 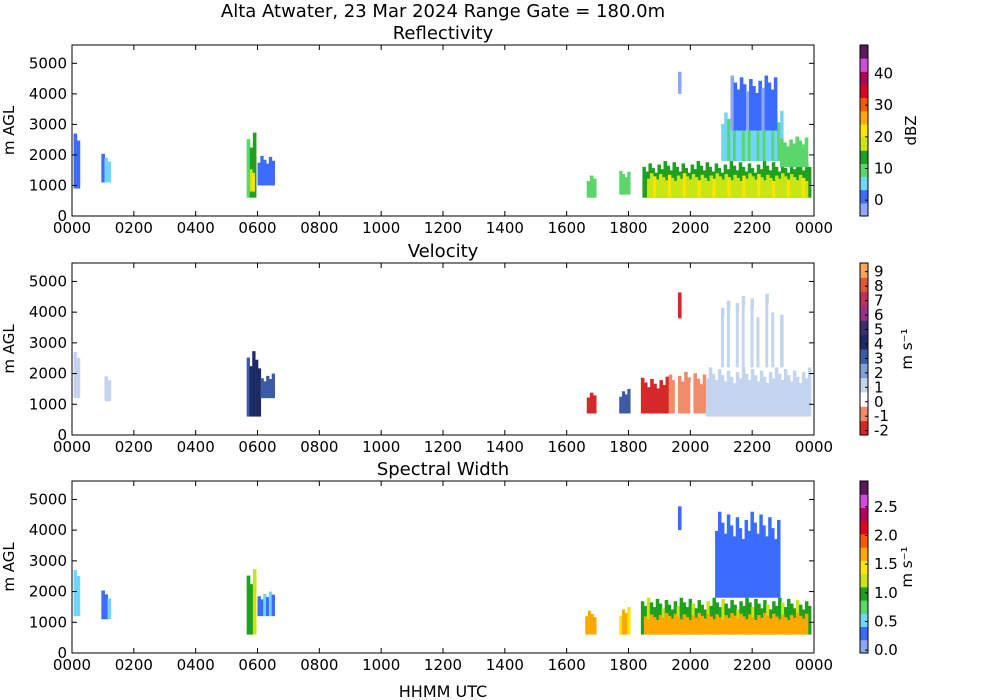 I want to click on colorbar-tick-label: 2.5, so click(x=886, y=507).